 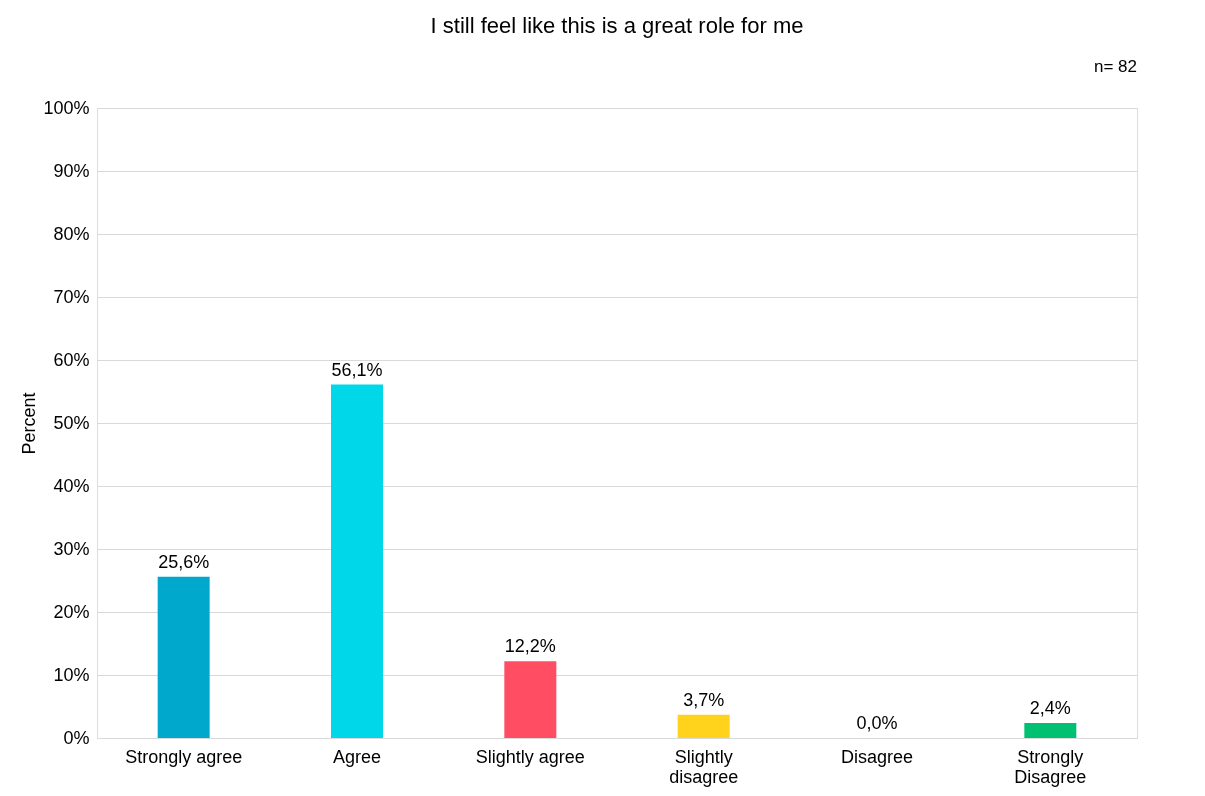 I want to click on data-label: 2,4%, so click(x=1050, y=707).